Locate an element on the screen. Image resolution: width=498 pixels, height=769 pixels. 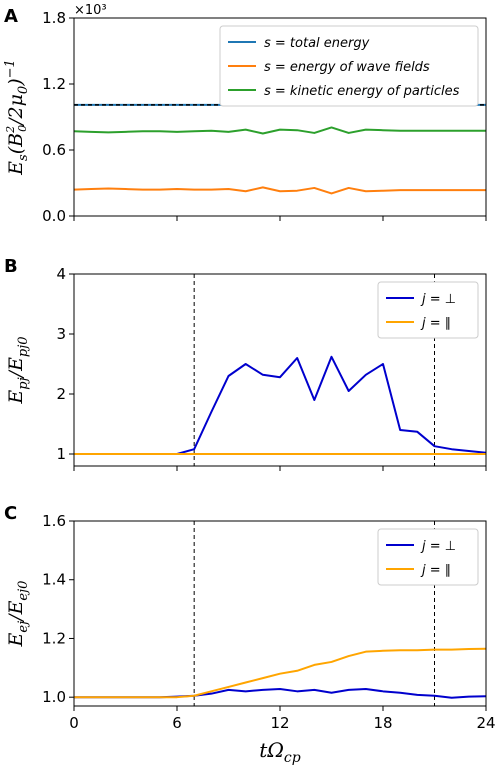
panel-B-legend-label-0: j = ⊥ is located at coordinates (438, 299).